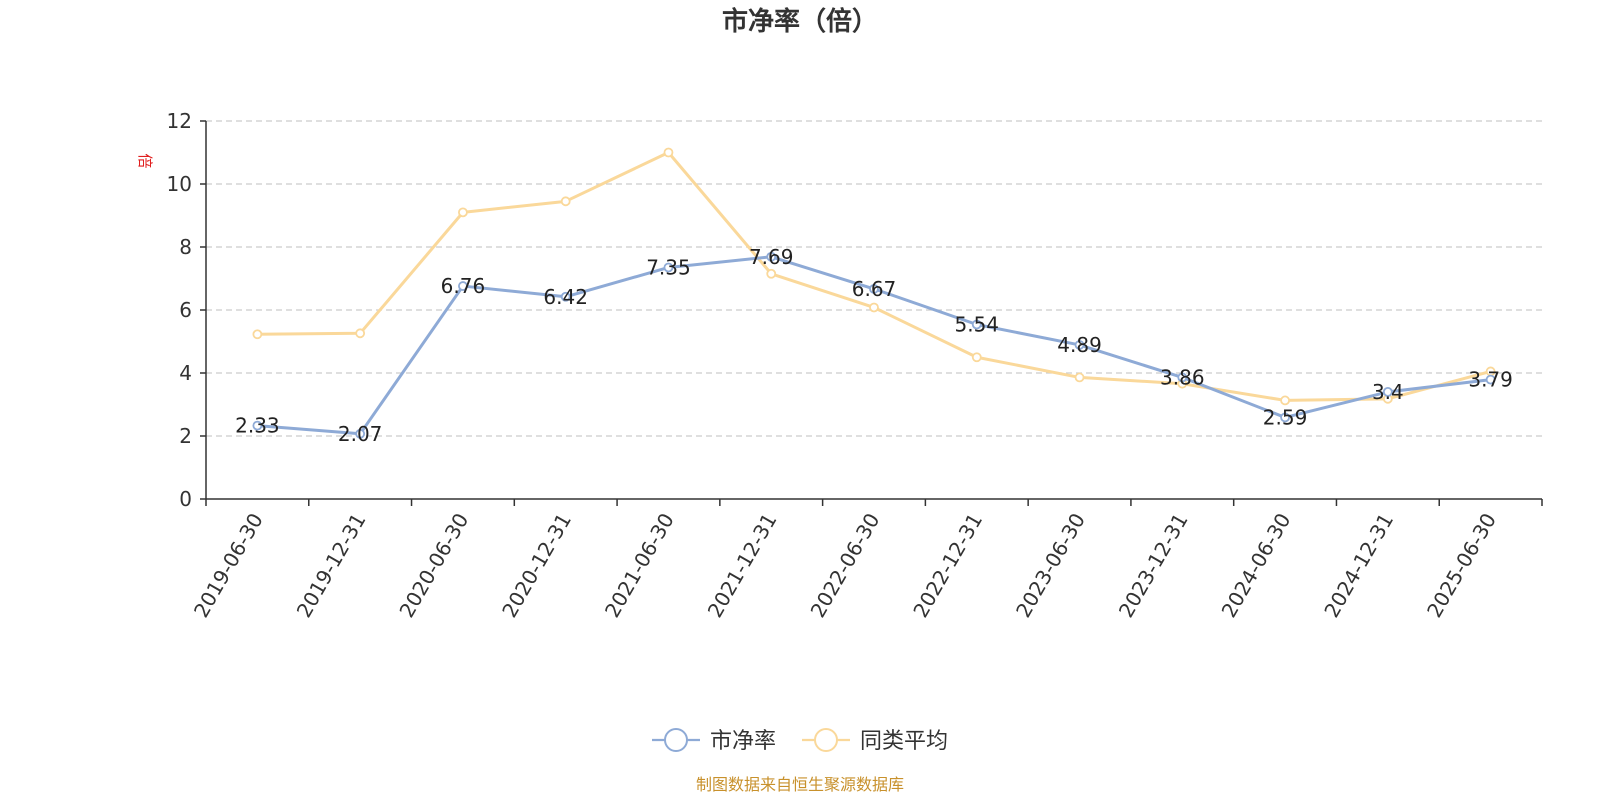  Describe the element at coordinates (800, 21) in the screenshot. I see `chart-title: 市净率（倍）` at that location.